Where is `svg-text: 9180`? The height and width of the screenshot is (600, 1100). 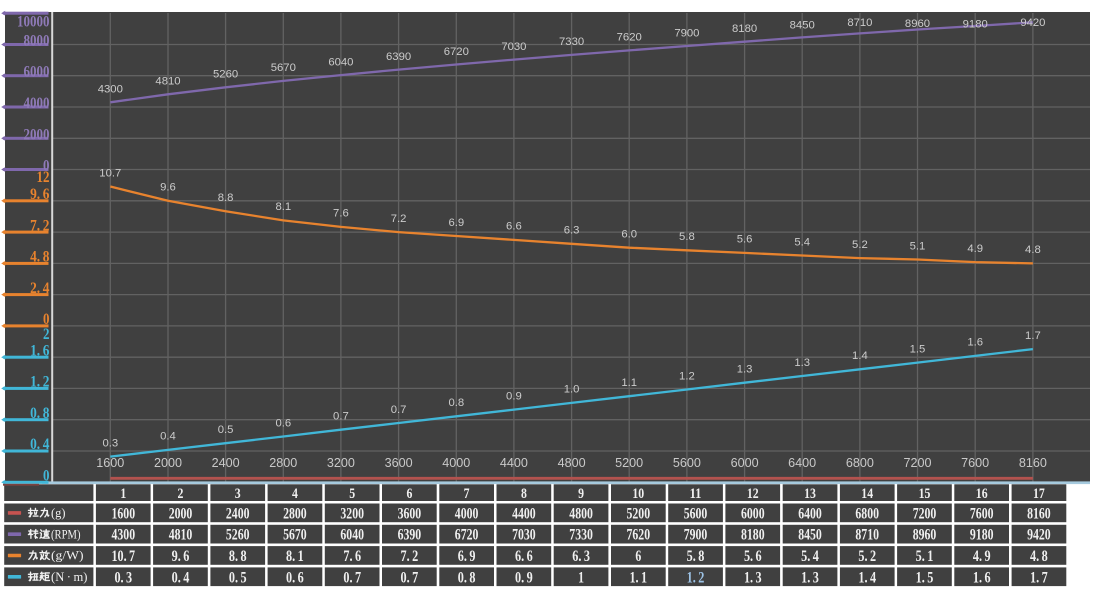
svg-text: 9180 is located at coordinates (975, 25).